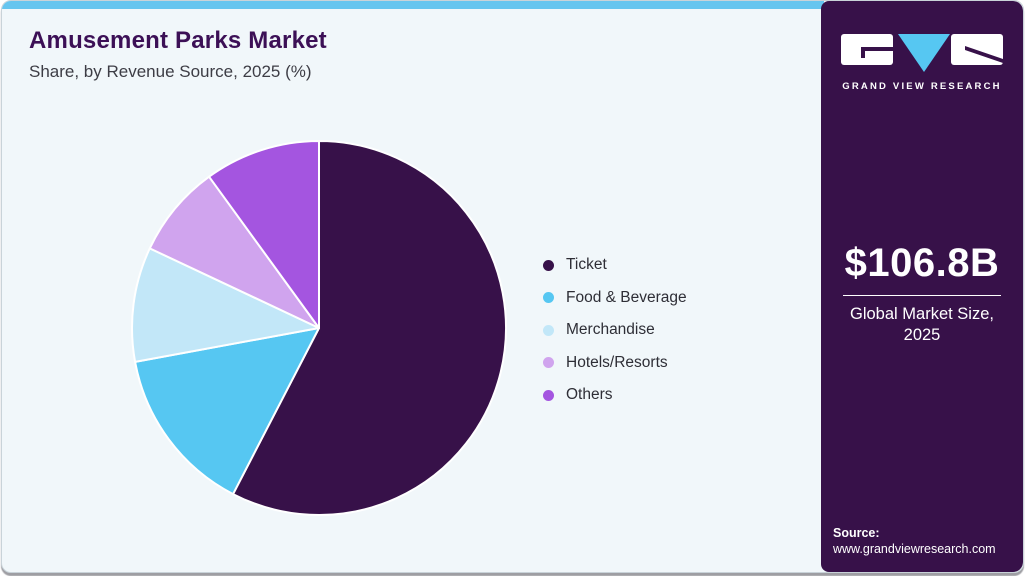  Describe the element at coordinates (914, 549) in the screenshot. I see `source-url: www.grandviewresearch.com` at that location.